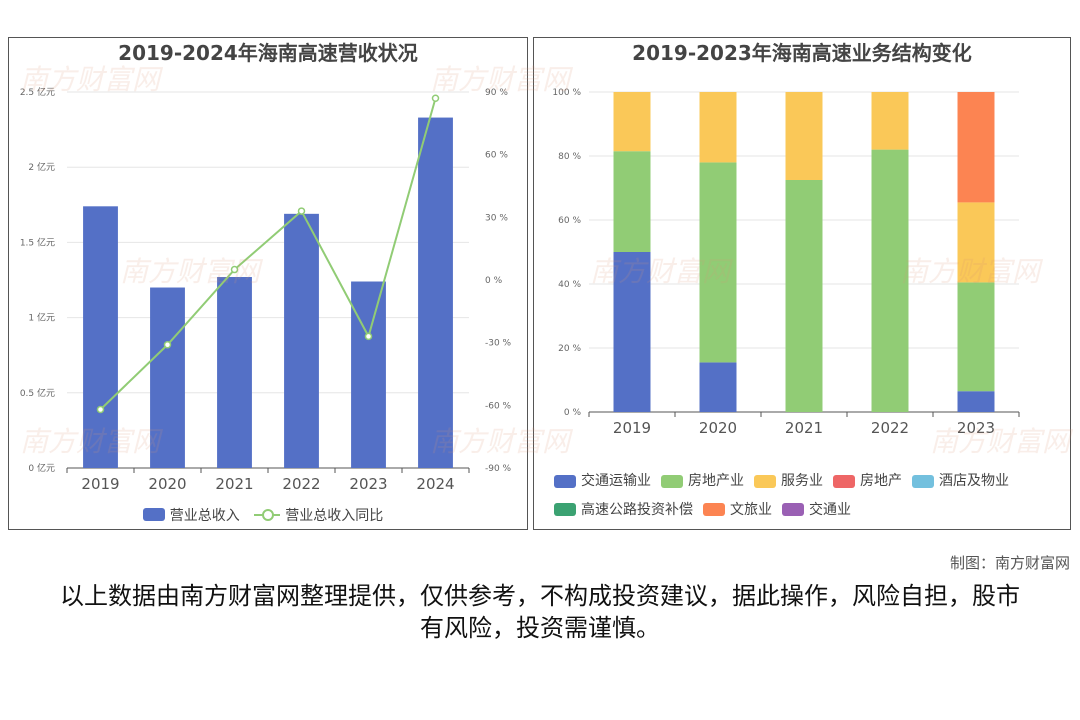 This screenshot has width=1080, height=720. Describe the element at coordinates (802, 481) in the screenshot. I see `legend-label: 服务业` at that location.